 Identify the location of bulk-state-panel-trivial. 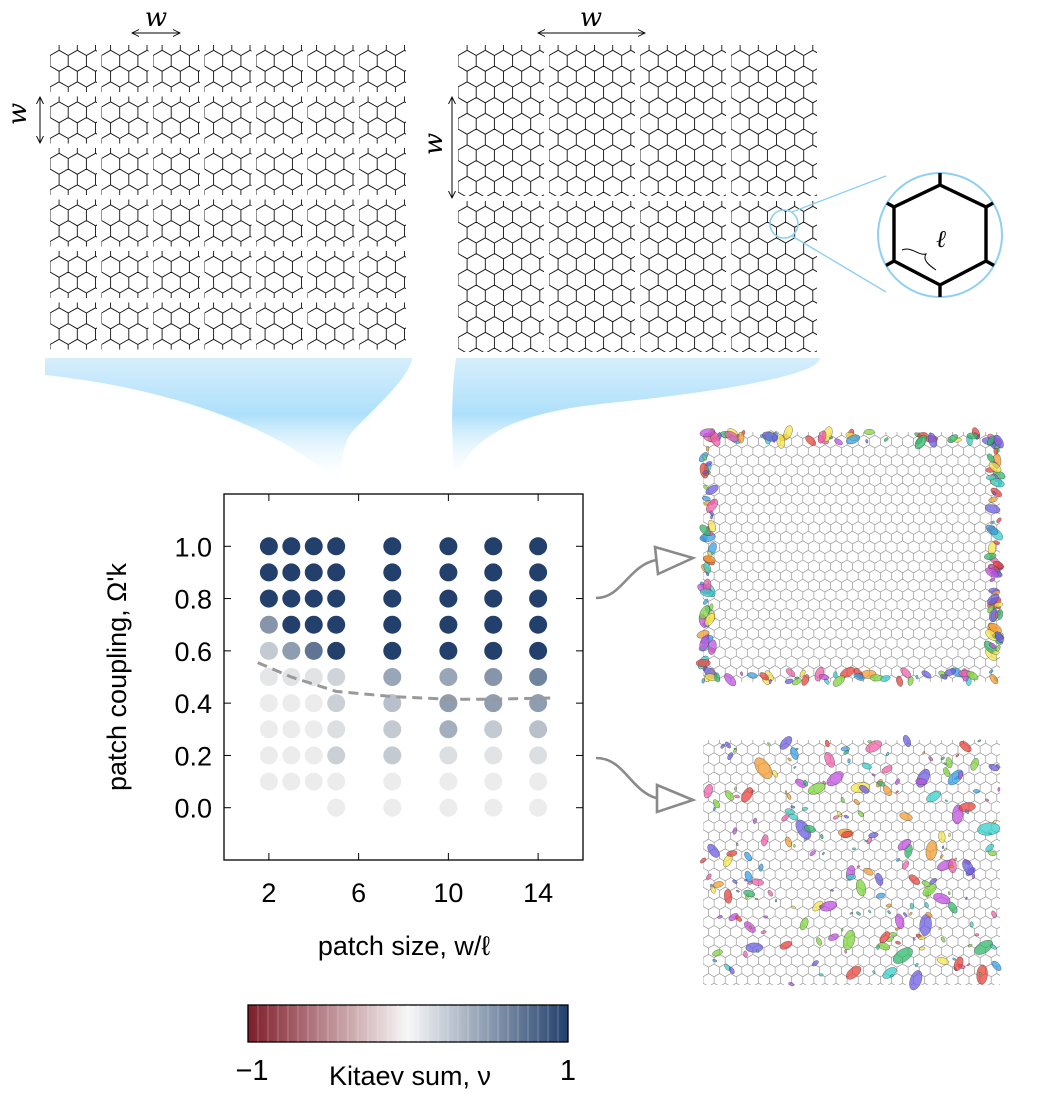
(851, 863).